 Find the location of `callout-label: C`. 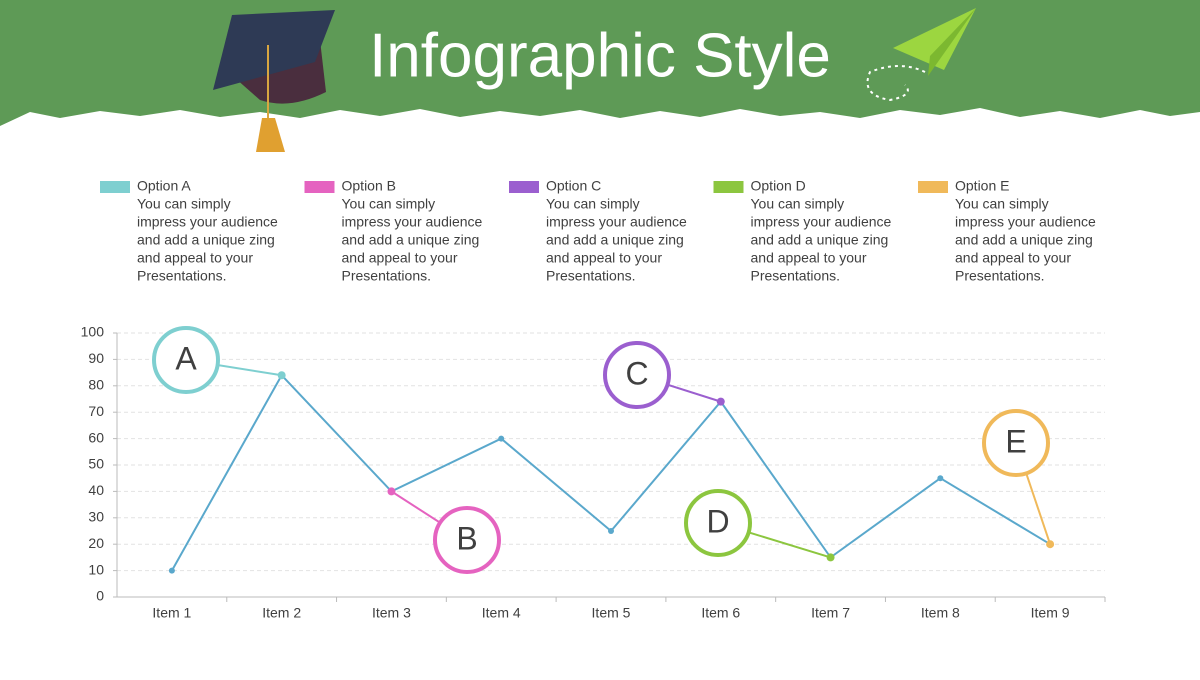

callout-label: C is located at coordinates (636, 373).